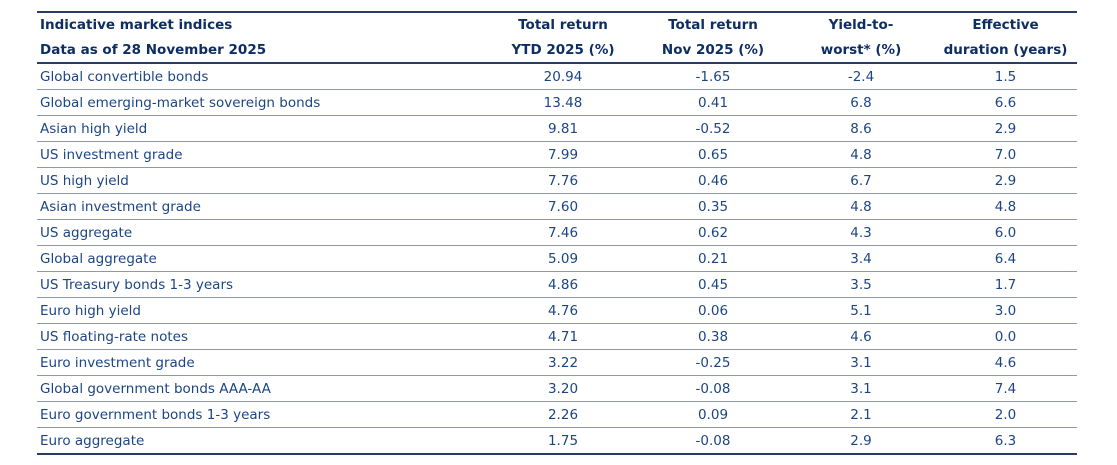 The height and width of the screenshot is (465, 1117). I want to click on table-row: Asian high yield 9.81 -0.52 8.6 2.9, so click(557, 129).